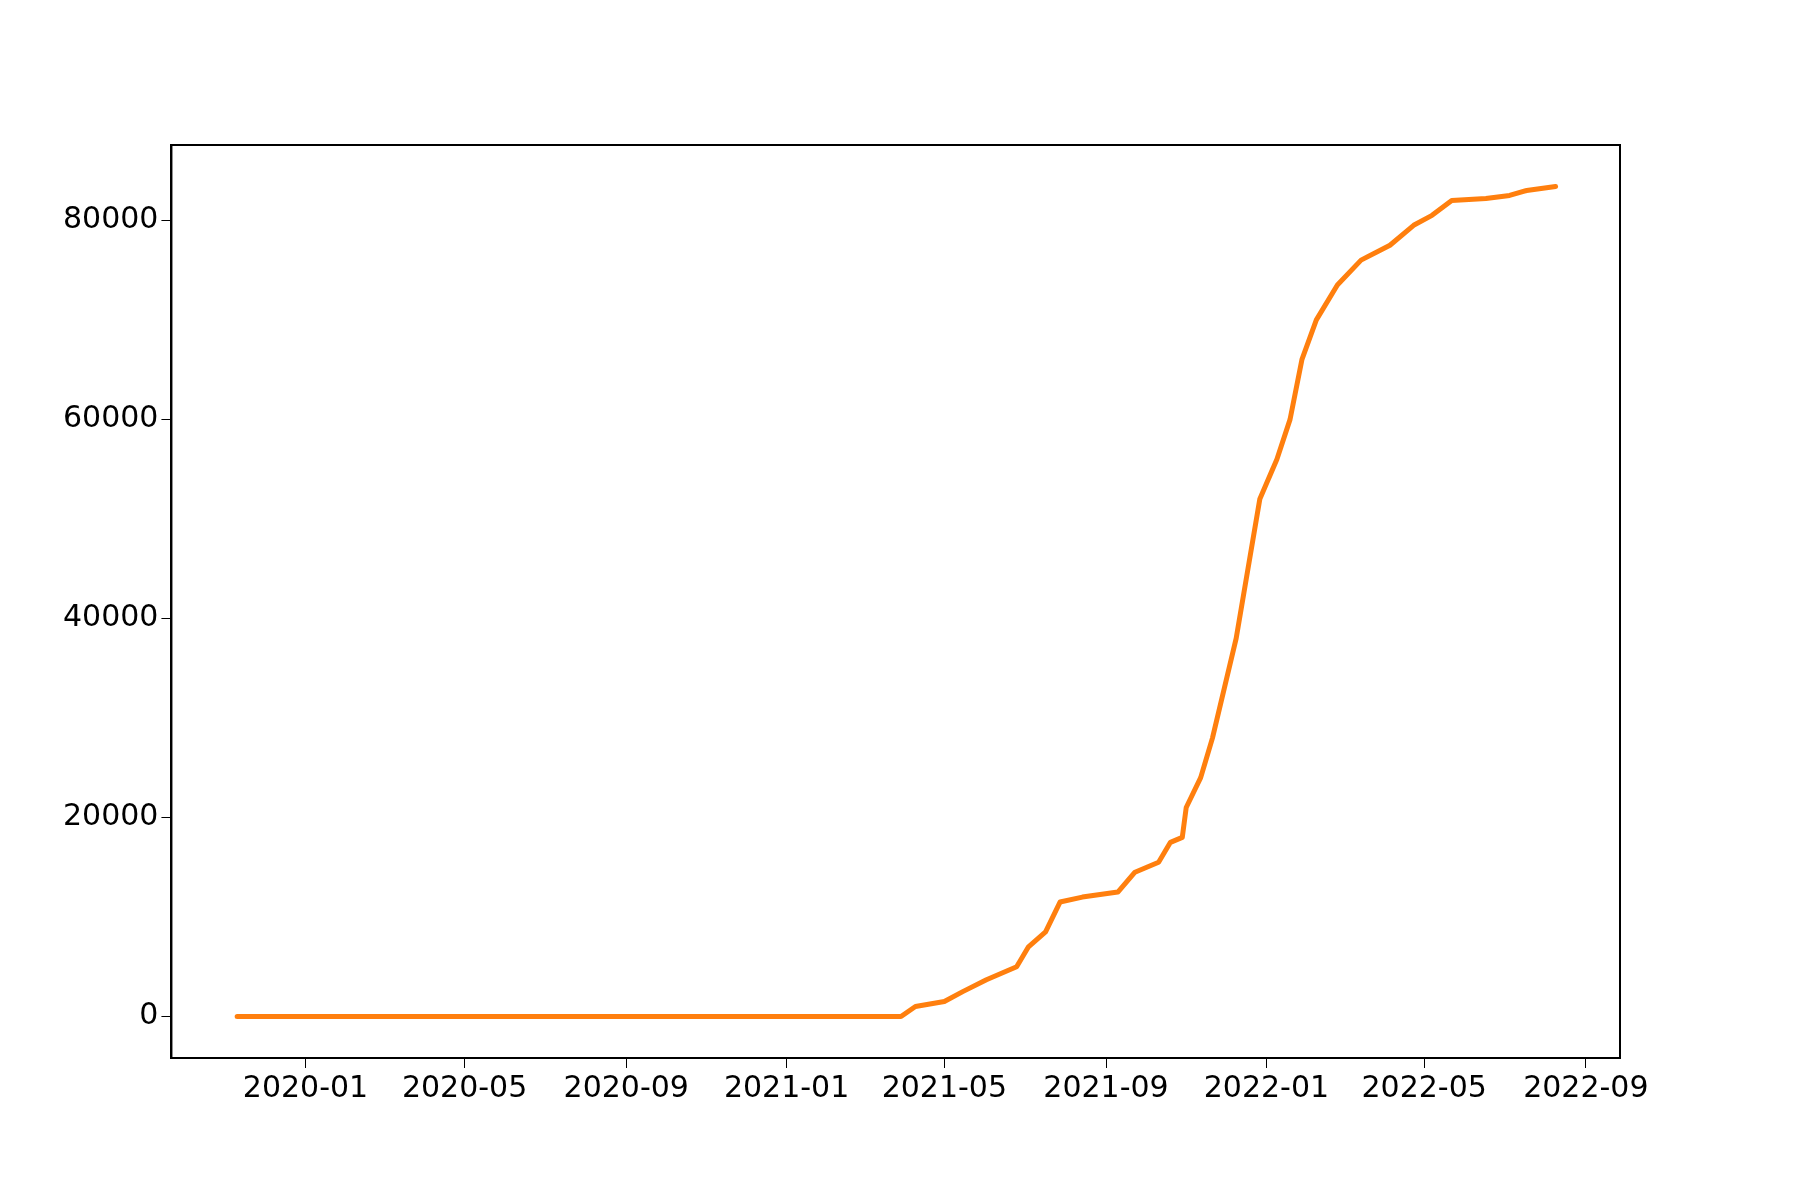 This screenshot has width=1800, height=1200. Describe the element at coordinates (1106, 1086) in the screenshot. I see `x-tick-label: 2021-09` at that location.